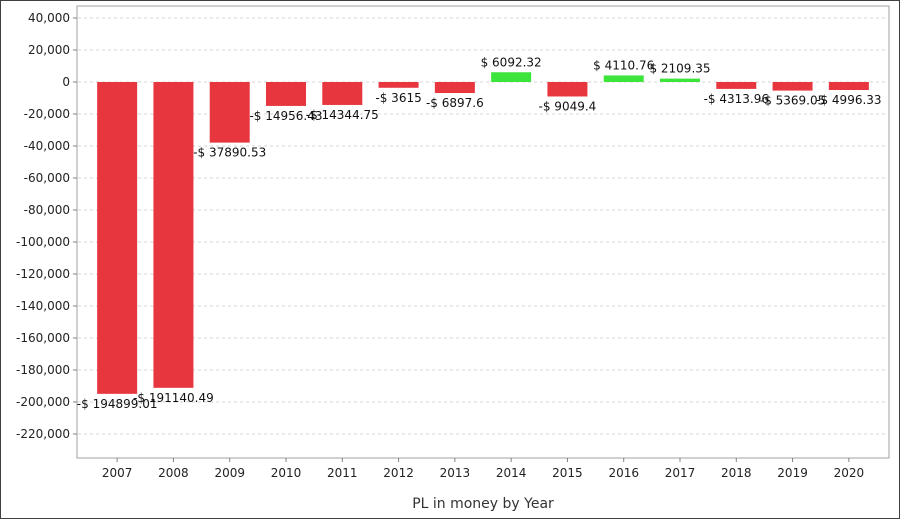 This screenshot has height=519, width=900. I want to click on x-tick-label-2018: 2018, so click(736, 473).